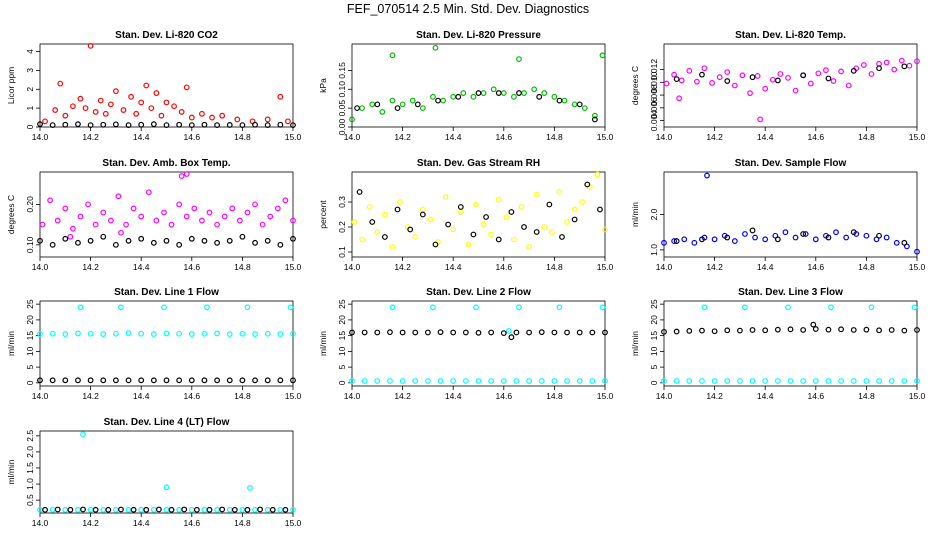 This screenshot has height=540, width=936. What do you see at coordinates (504, 396) in the screenshot?
I see `x-tick-label: 14.6` at bounding box center [504, 396].